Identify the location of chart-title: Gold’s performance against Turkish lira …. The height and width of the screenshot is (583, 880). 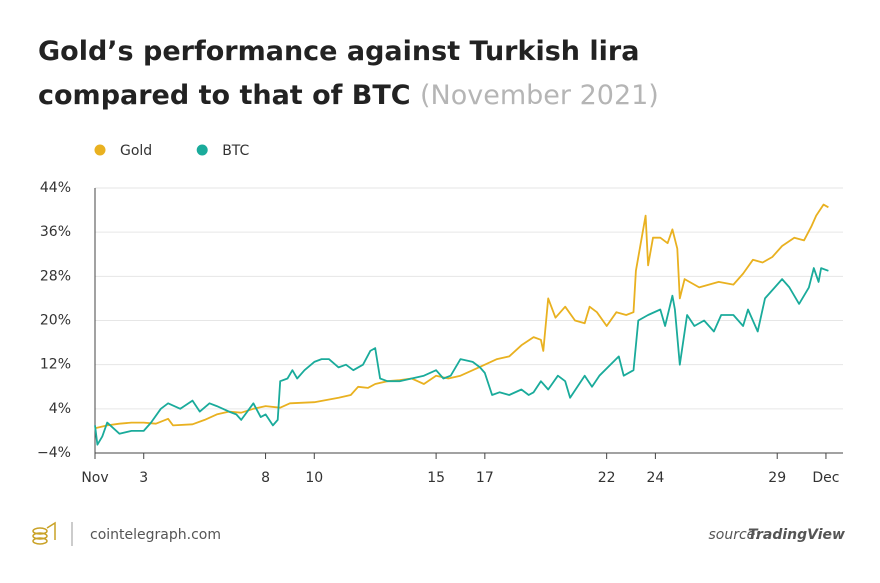
(339, 73).